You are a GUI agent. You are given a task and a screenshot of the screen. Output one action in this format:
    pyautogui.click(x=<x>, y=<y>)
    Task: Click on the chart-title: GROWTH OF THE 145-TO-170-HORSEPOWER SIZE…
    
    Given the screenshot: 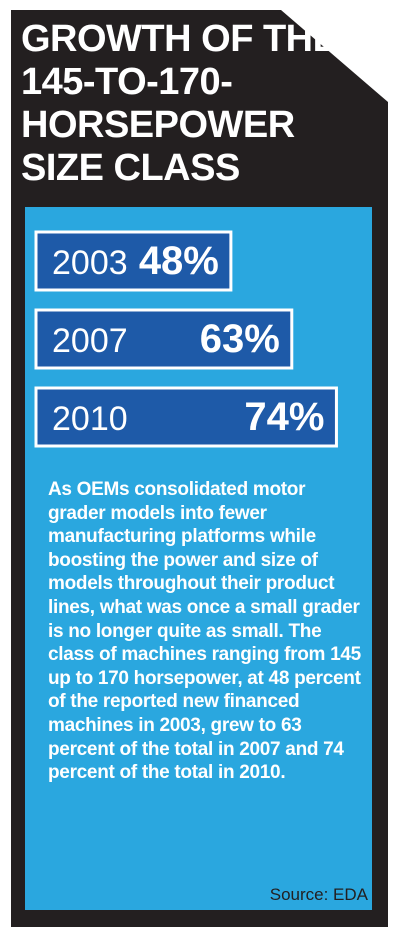 What is the action you would take?
    pyautogui.click(x=179, y=103)
    